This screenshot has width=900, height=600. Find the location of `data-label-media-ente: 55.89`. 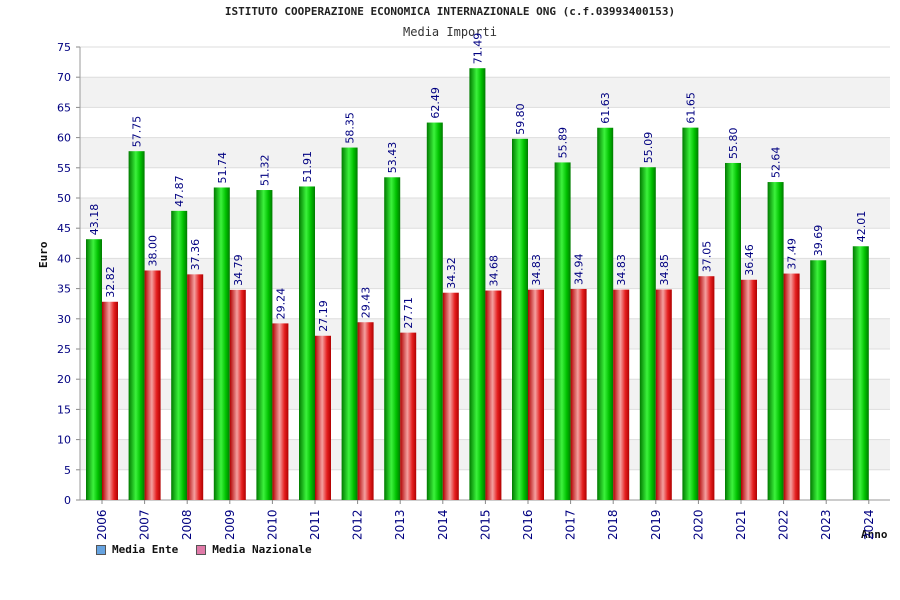

data-label-media-ente: 55.89 is located at coordinates (563, 143).